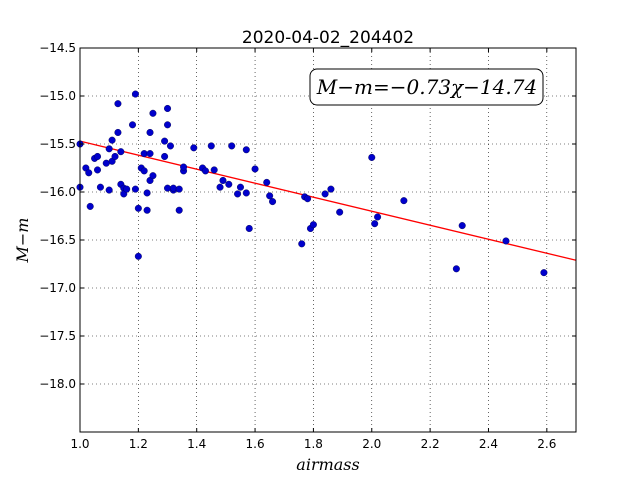 This screenshot has width=640, height=480. I want to click on x-tick-label: 1.4, so click(196, 444).